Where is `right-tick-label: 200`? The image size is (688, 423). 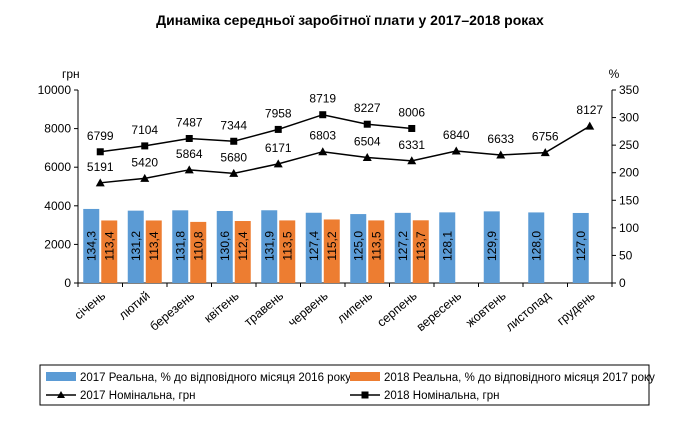
right-tick-label: 200 is located at coordinates (629, 173).